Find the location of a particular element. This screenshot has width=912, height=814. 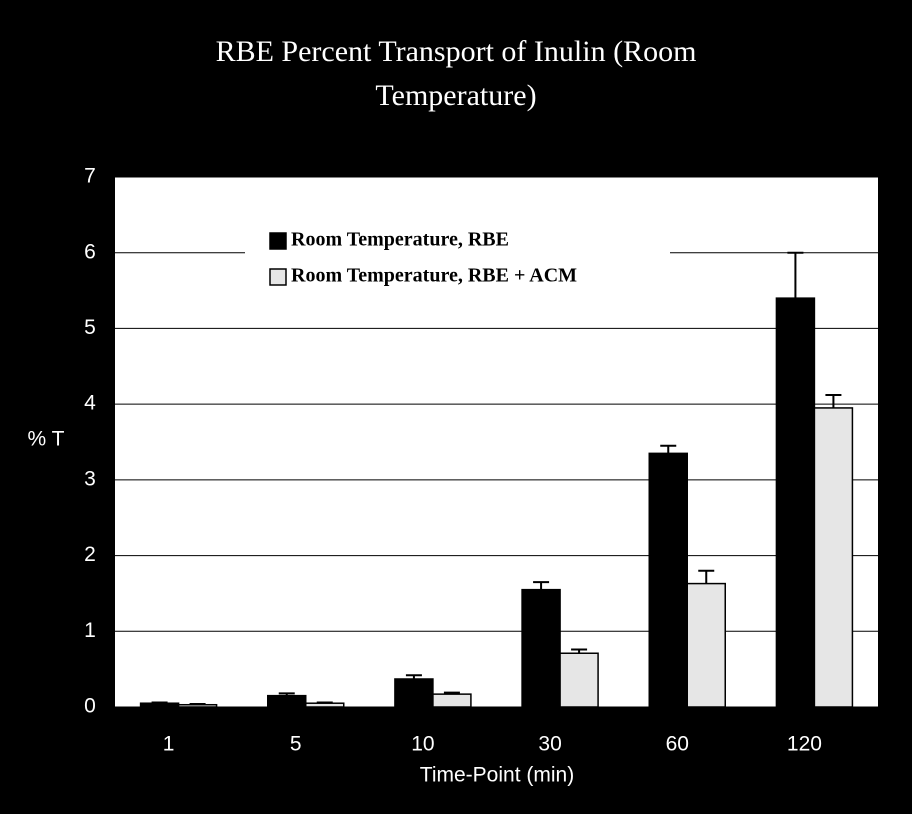

y-axis-label: % T is located at coordinates (46, 439).